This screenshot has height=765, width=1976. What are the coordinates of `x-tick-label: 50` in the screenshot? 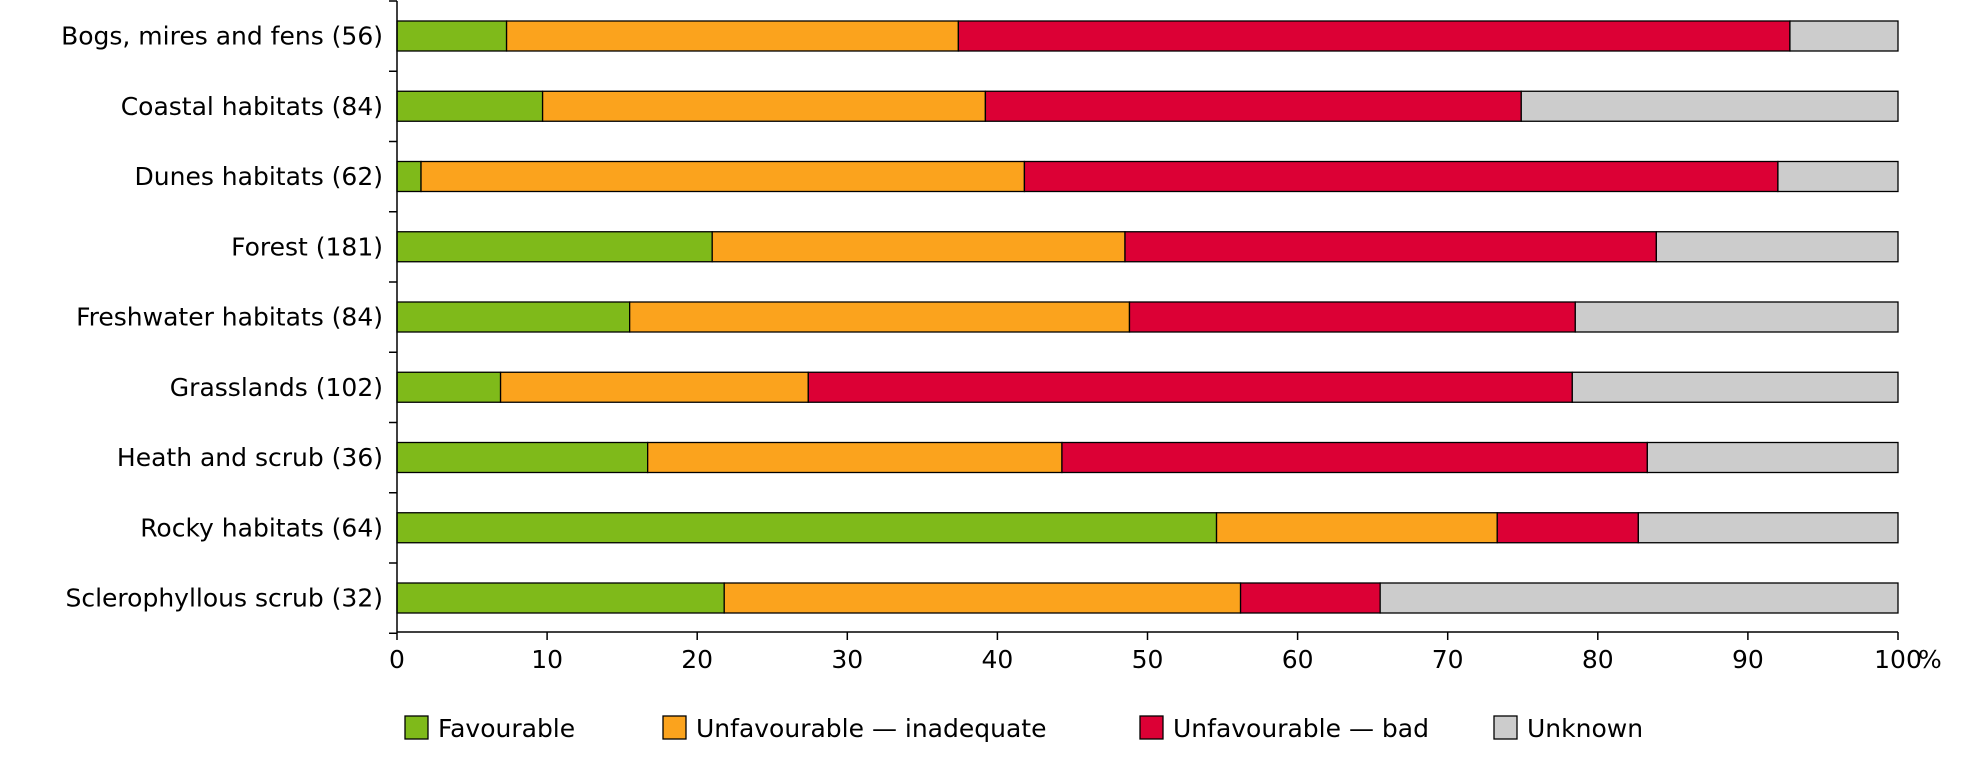 It's located at (1148, 659).